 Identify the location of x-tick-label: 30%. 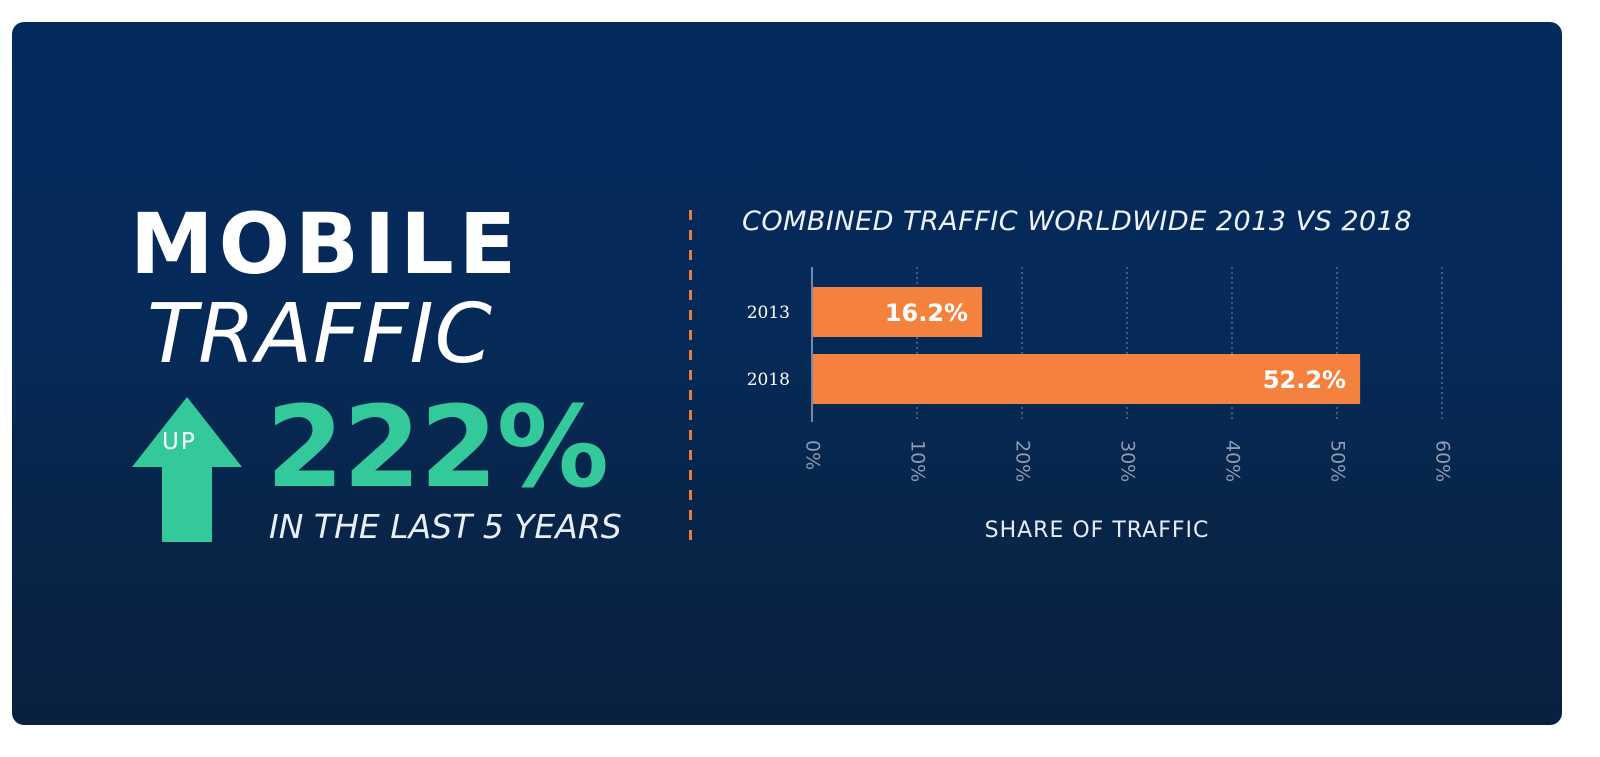
(1128, 461).